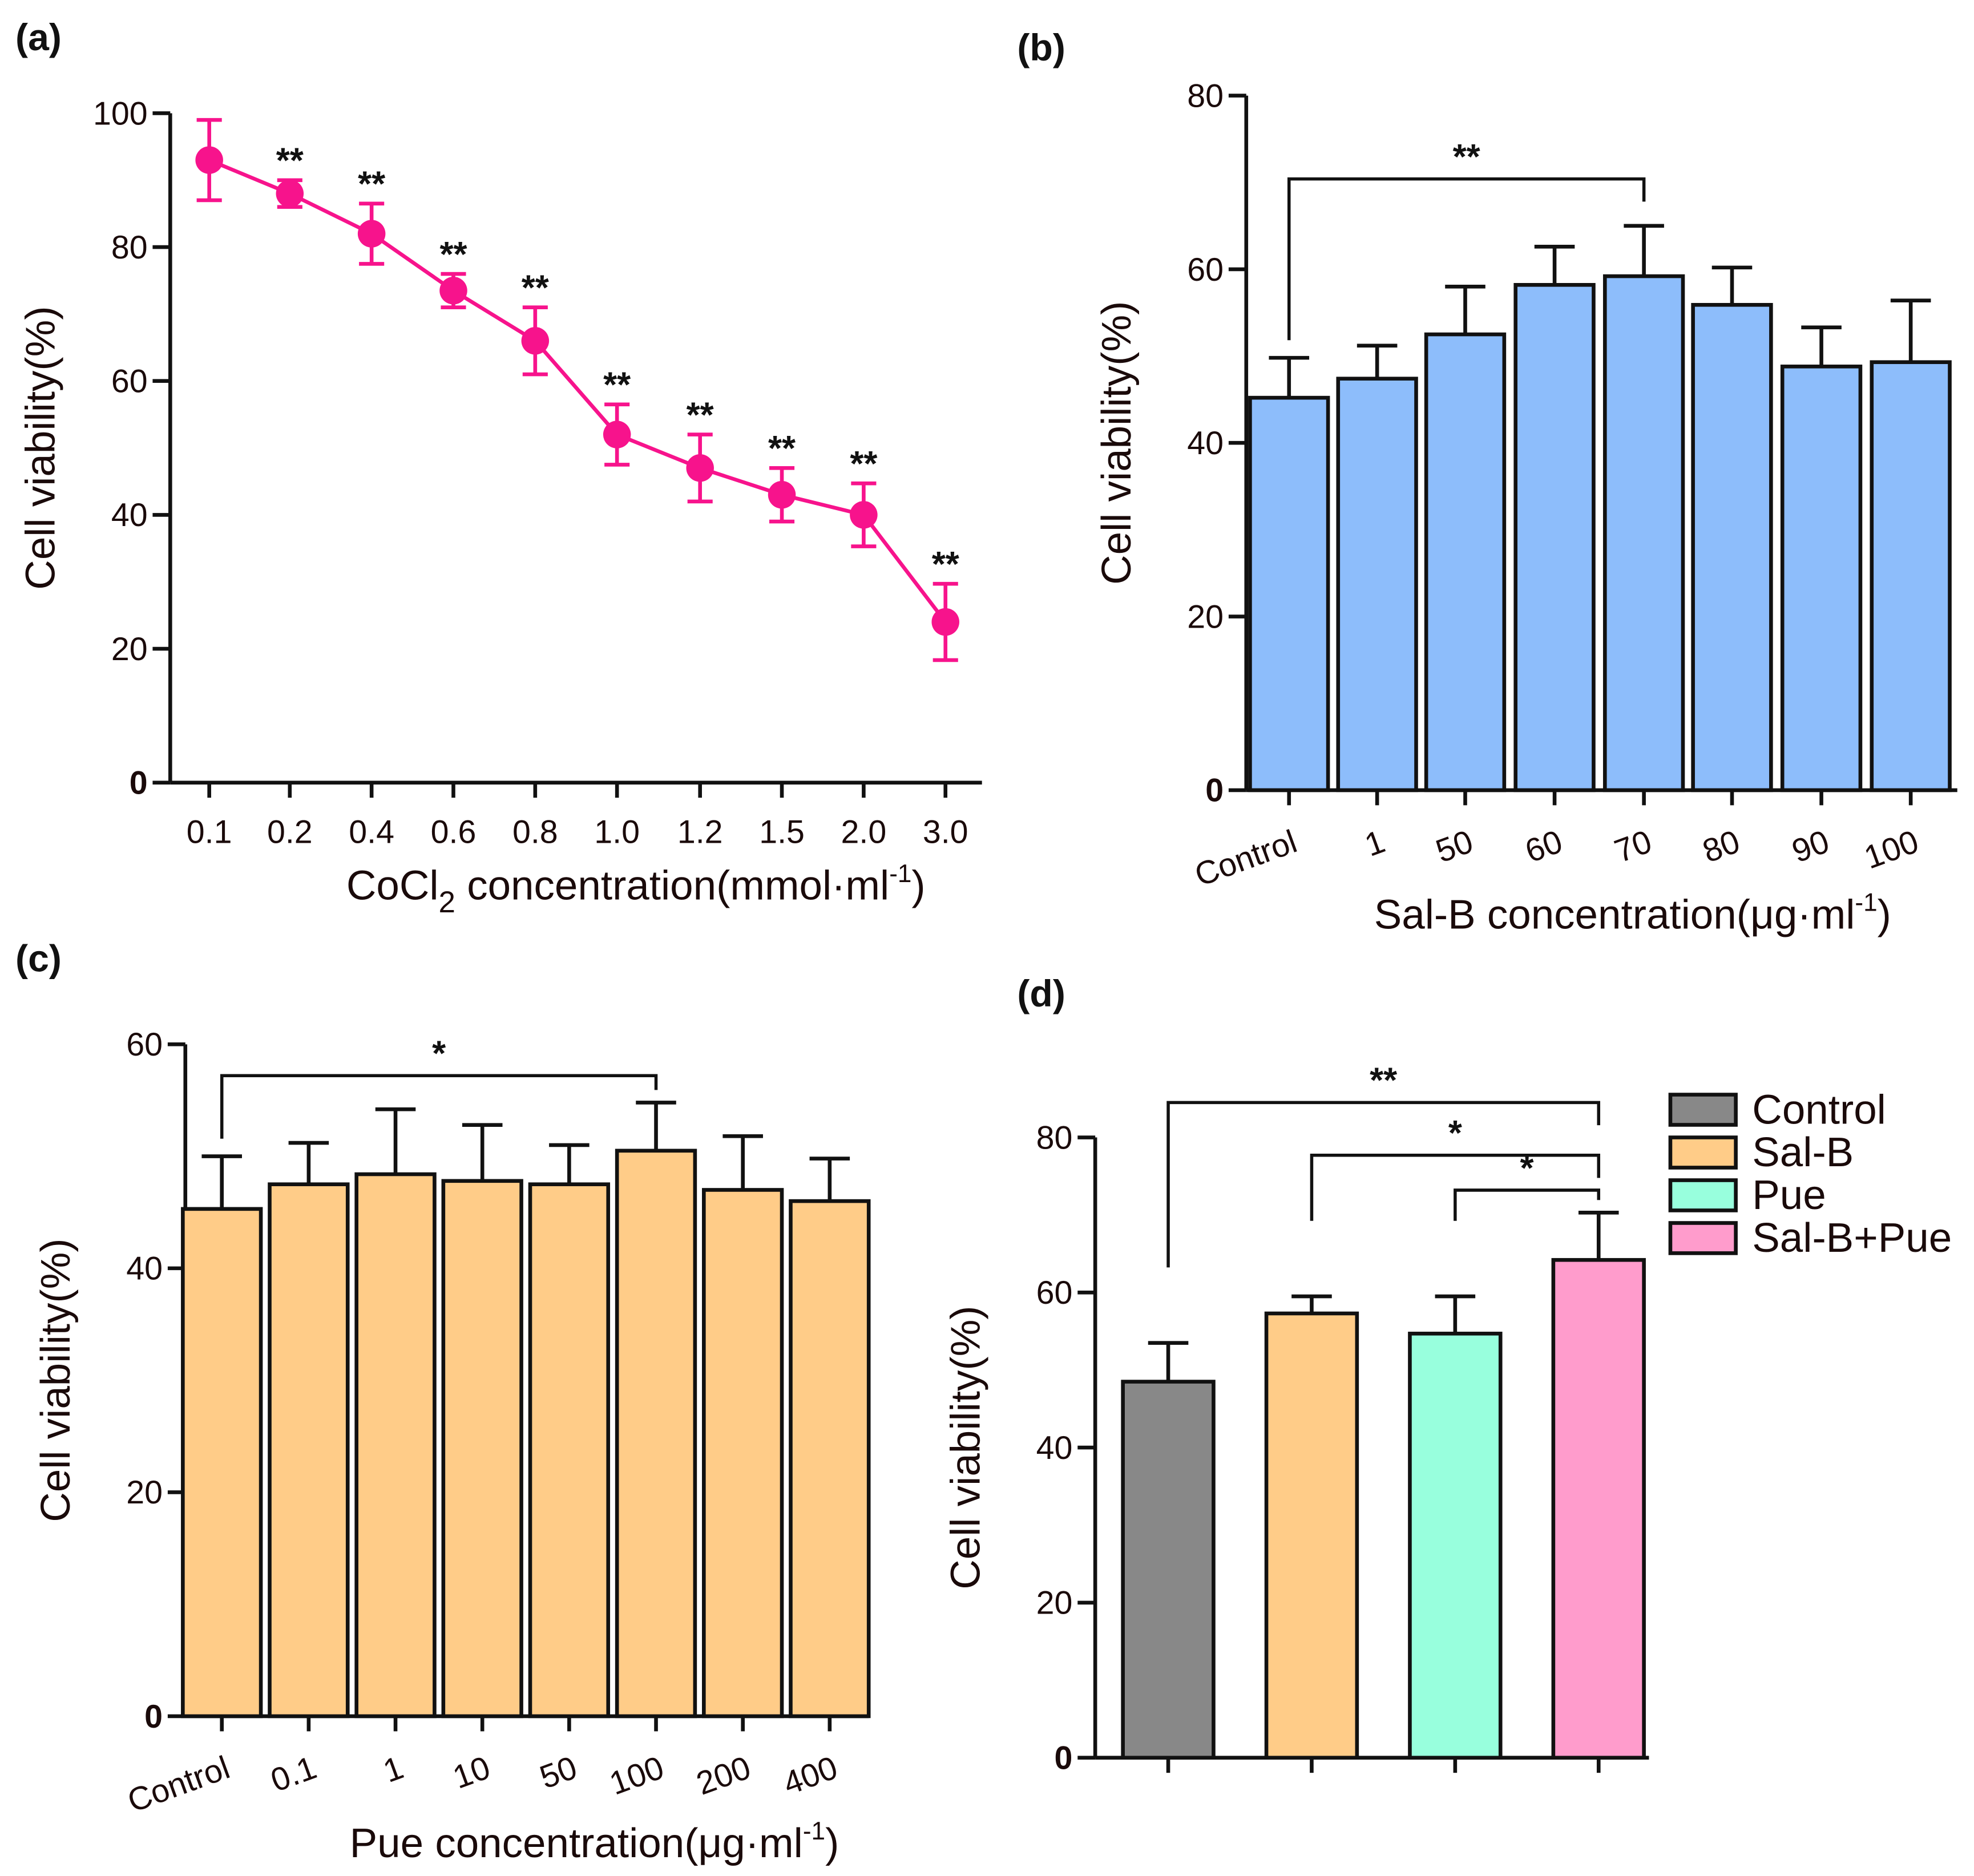 The height and width of the screenshot is (1876, 1974). I want to click on x-label-part: Pue concentration(μg·ml, so click(577, 1843).